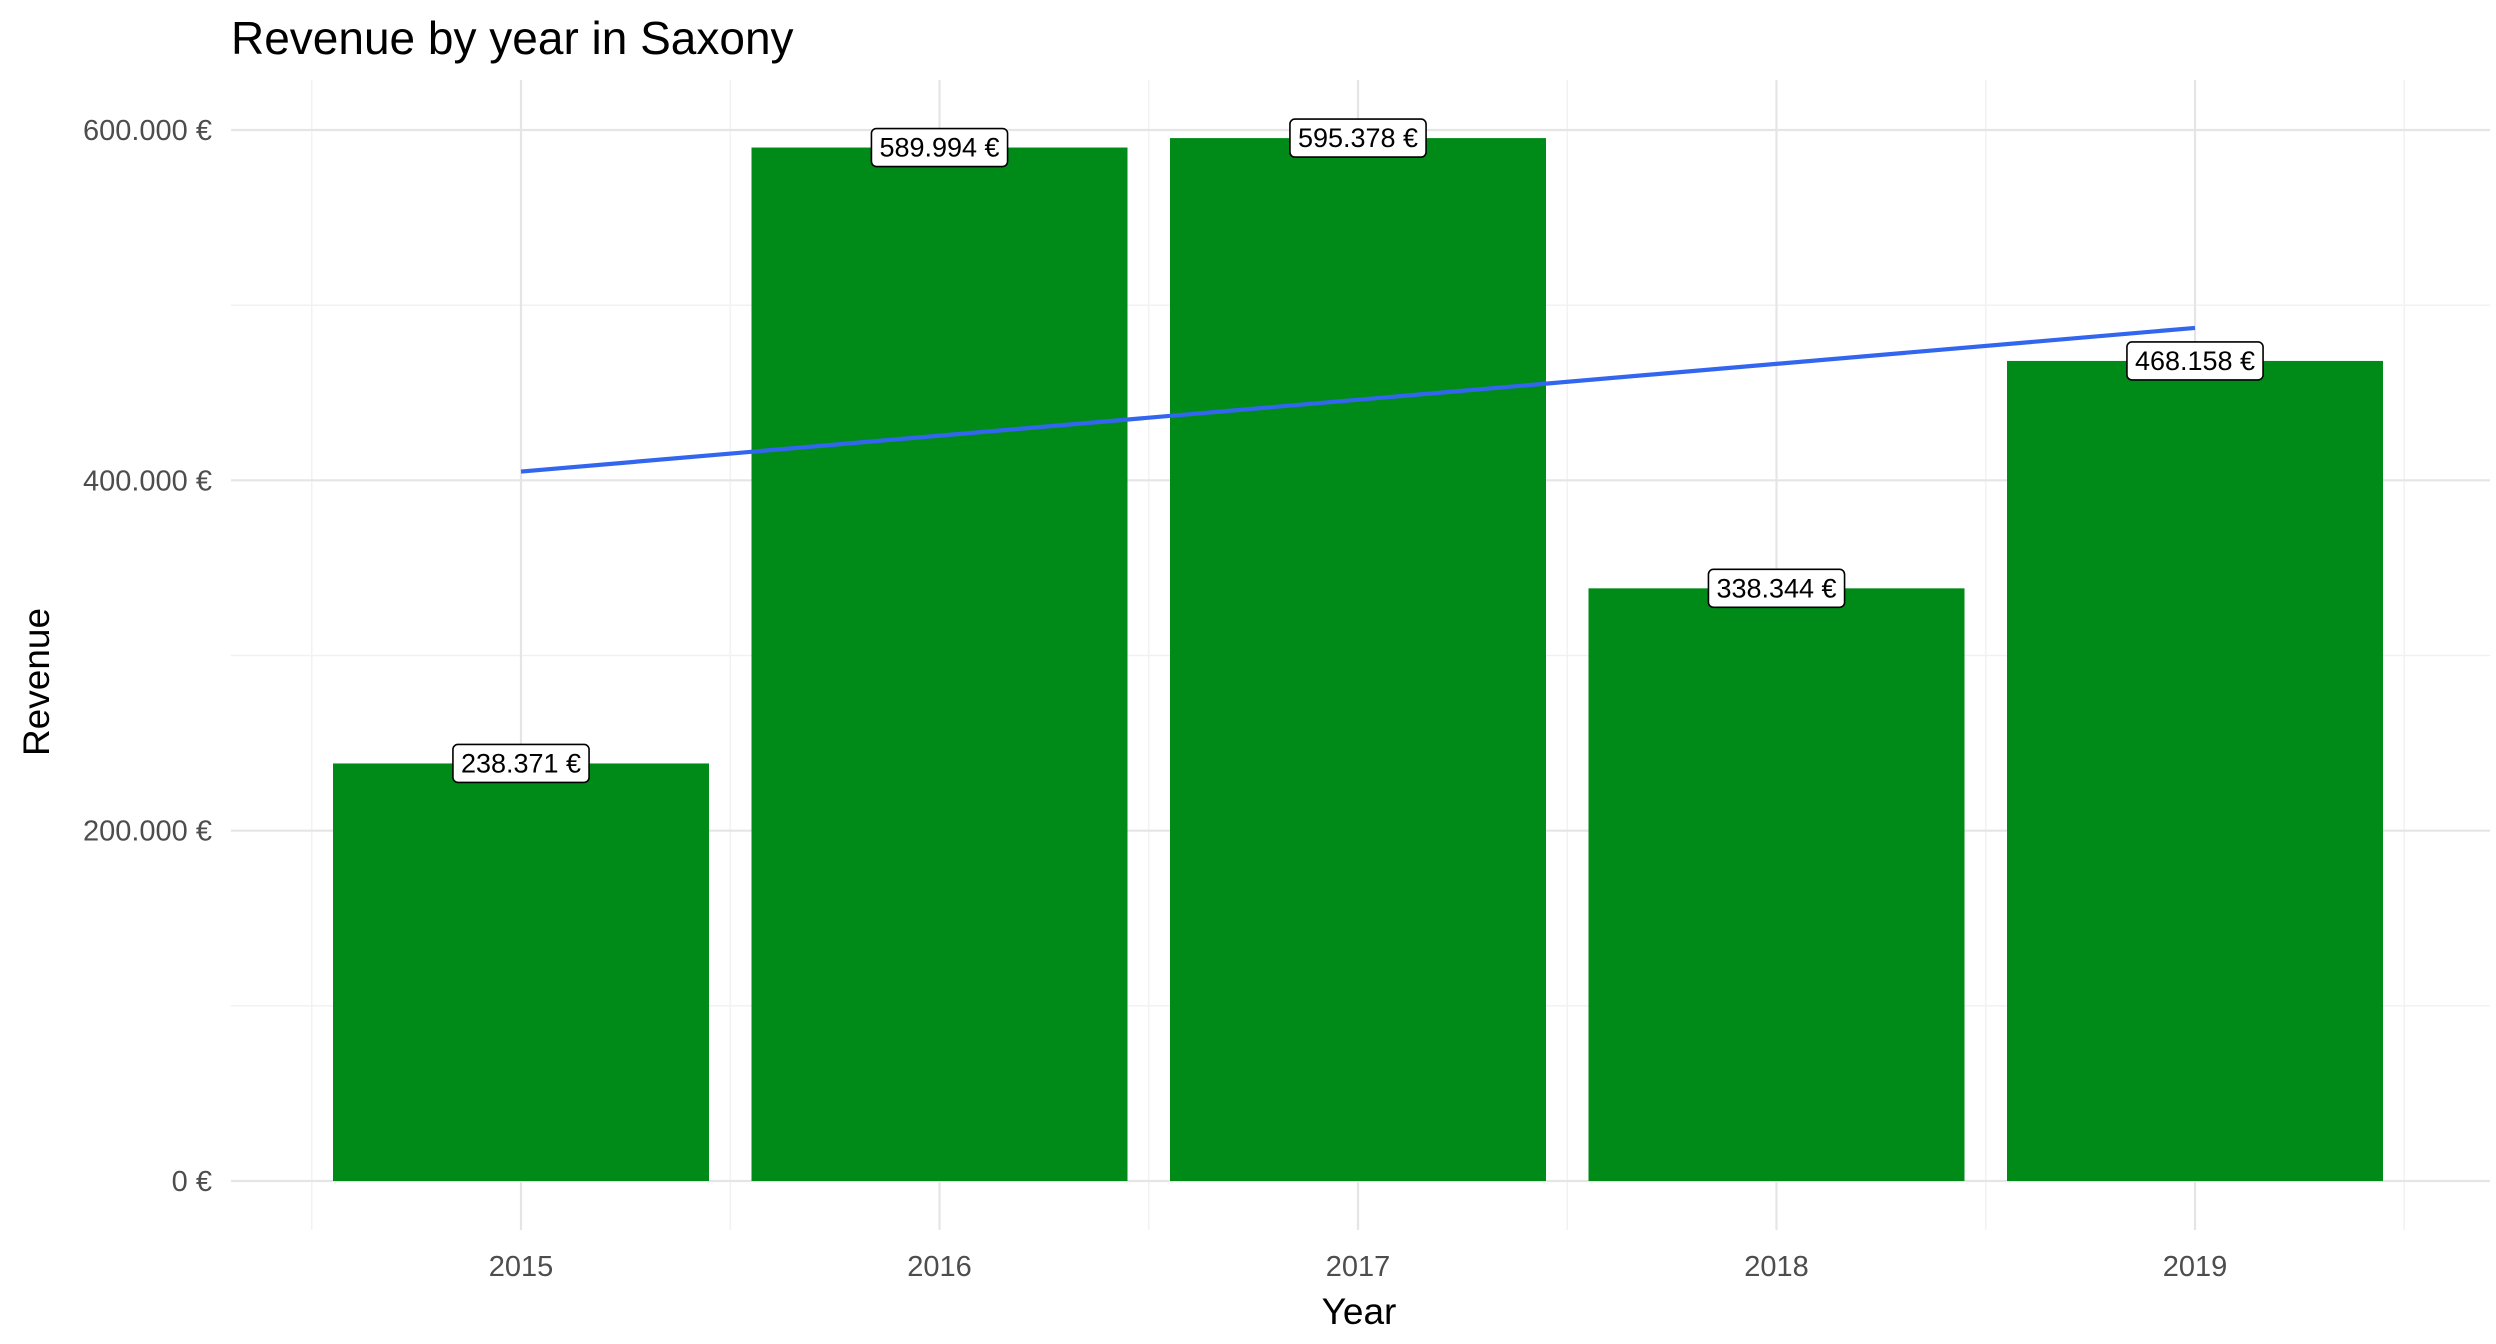 The width and height of the screenshot is (2496, 1344). I want to click on data-label-text: 589.994 €, so click(939, 148).